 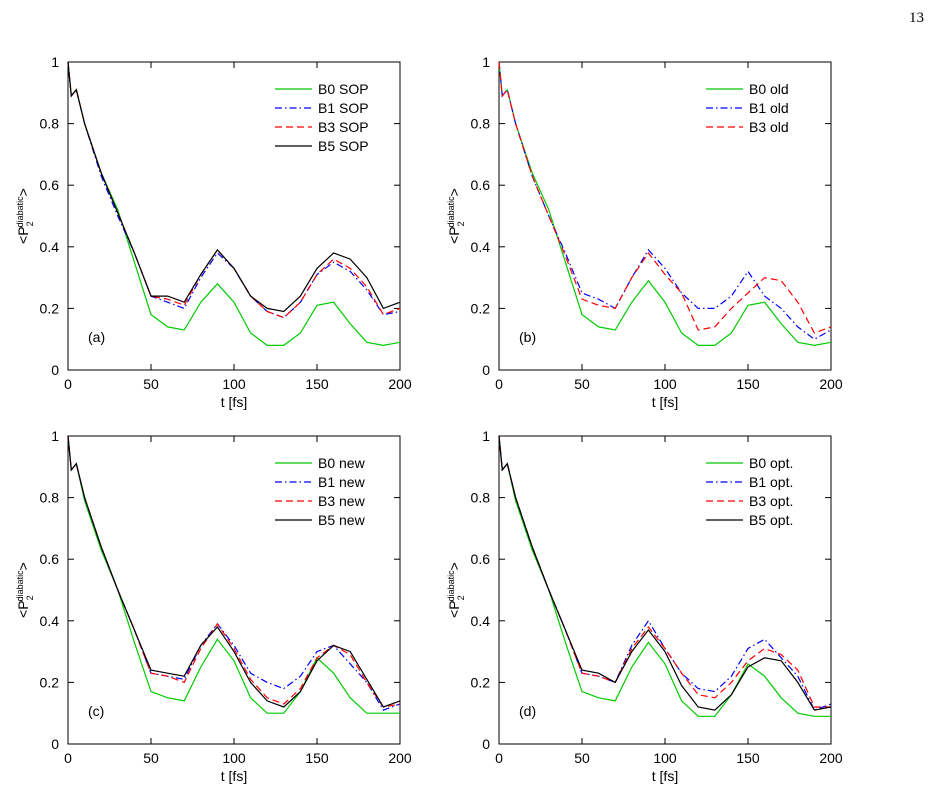 I want to click on legend-label: B0 new, so click(x=342, y=463).